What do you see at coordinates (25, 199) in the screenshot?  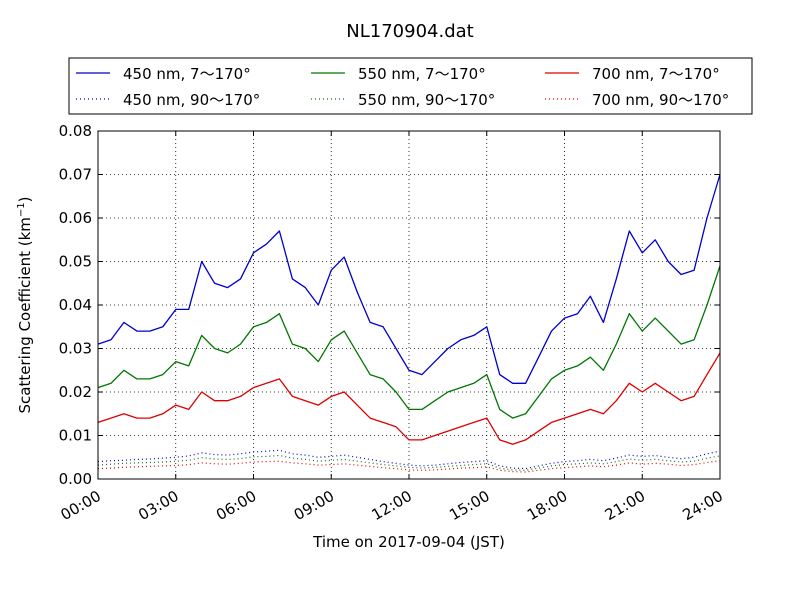 I see `y-axis-label-end: )` at bounding box center [25, 199].